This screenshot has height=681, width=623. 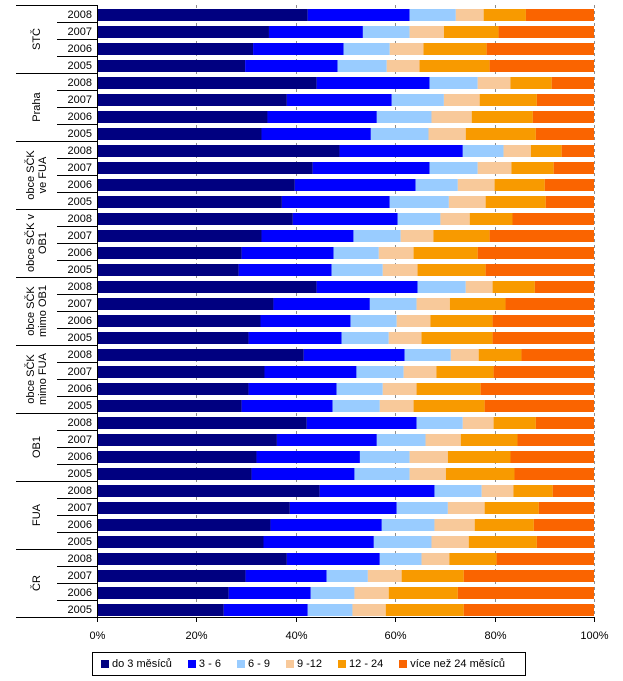 I want to click on legend-label: více než 24 měsíců, so click(x=458, y=664).